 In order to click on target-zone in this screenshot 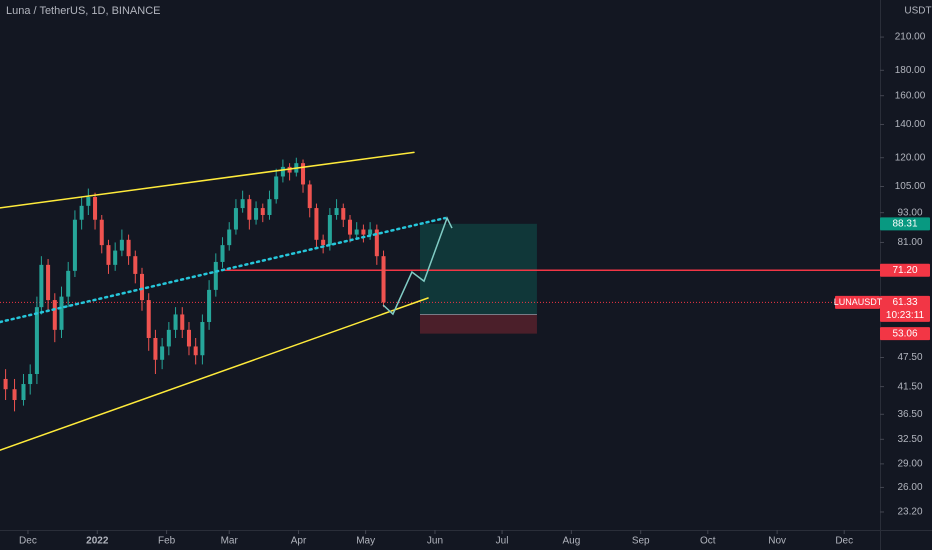, I will do `click(478, 269)`.